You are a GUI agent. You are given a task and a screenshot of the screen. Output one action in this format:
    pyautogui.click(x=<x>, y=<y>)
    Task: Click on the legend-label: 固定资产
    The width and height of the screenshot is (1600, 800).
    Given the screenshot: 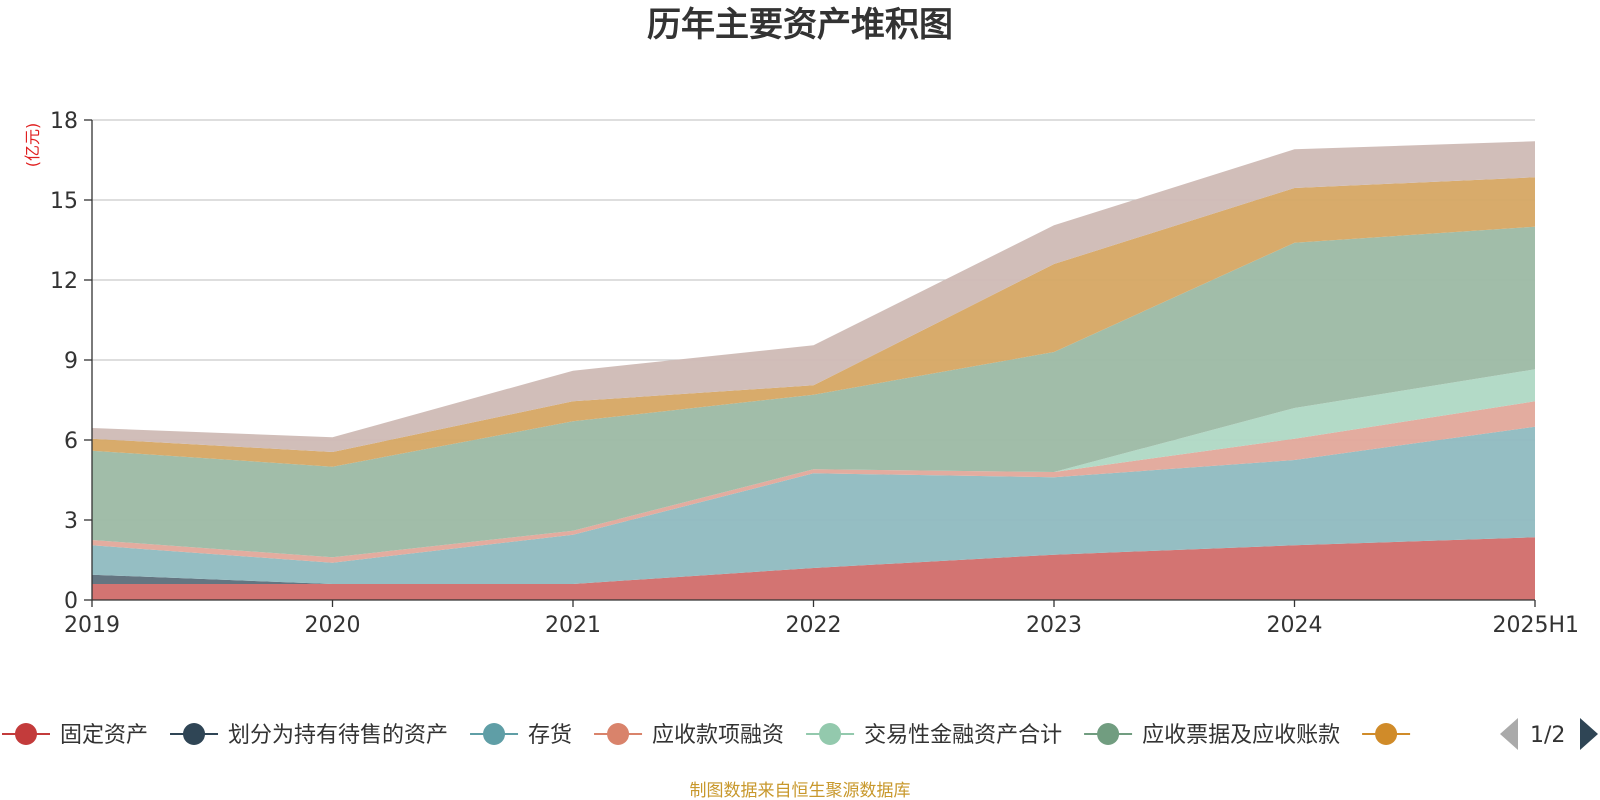 What is the action you would take?
    pyautogui.click(x=104, y=735)
    